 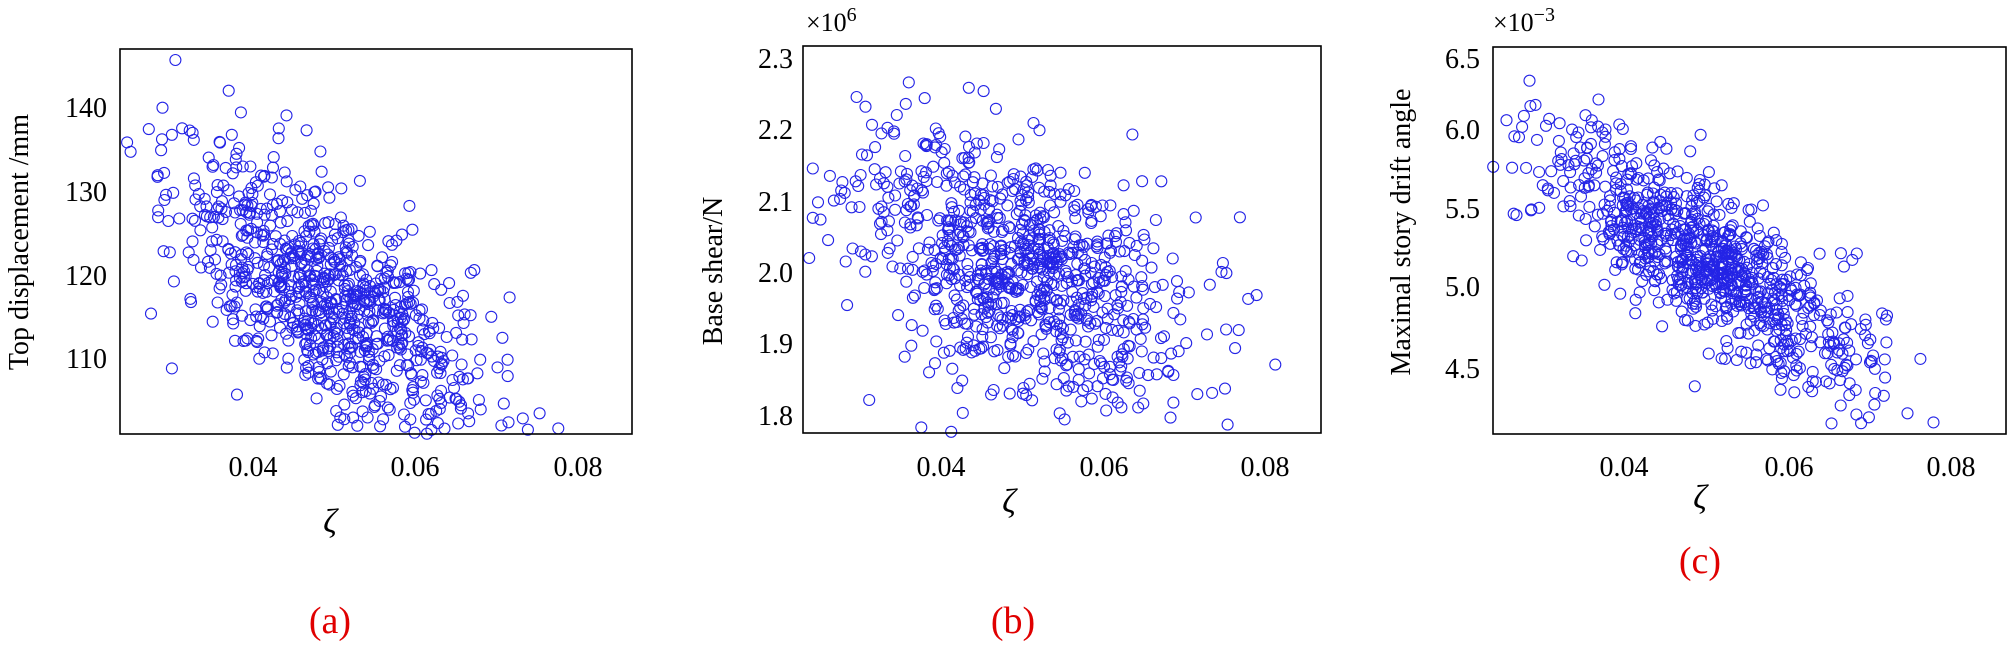 I want to click on multiplier-exponent: −3, so click(x=1544, y=15).